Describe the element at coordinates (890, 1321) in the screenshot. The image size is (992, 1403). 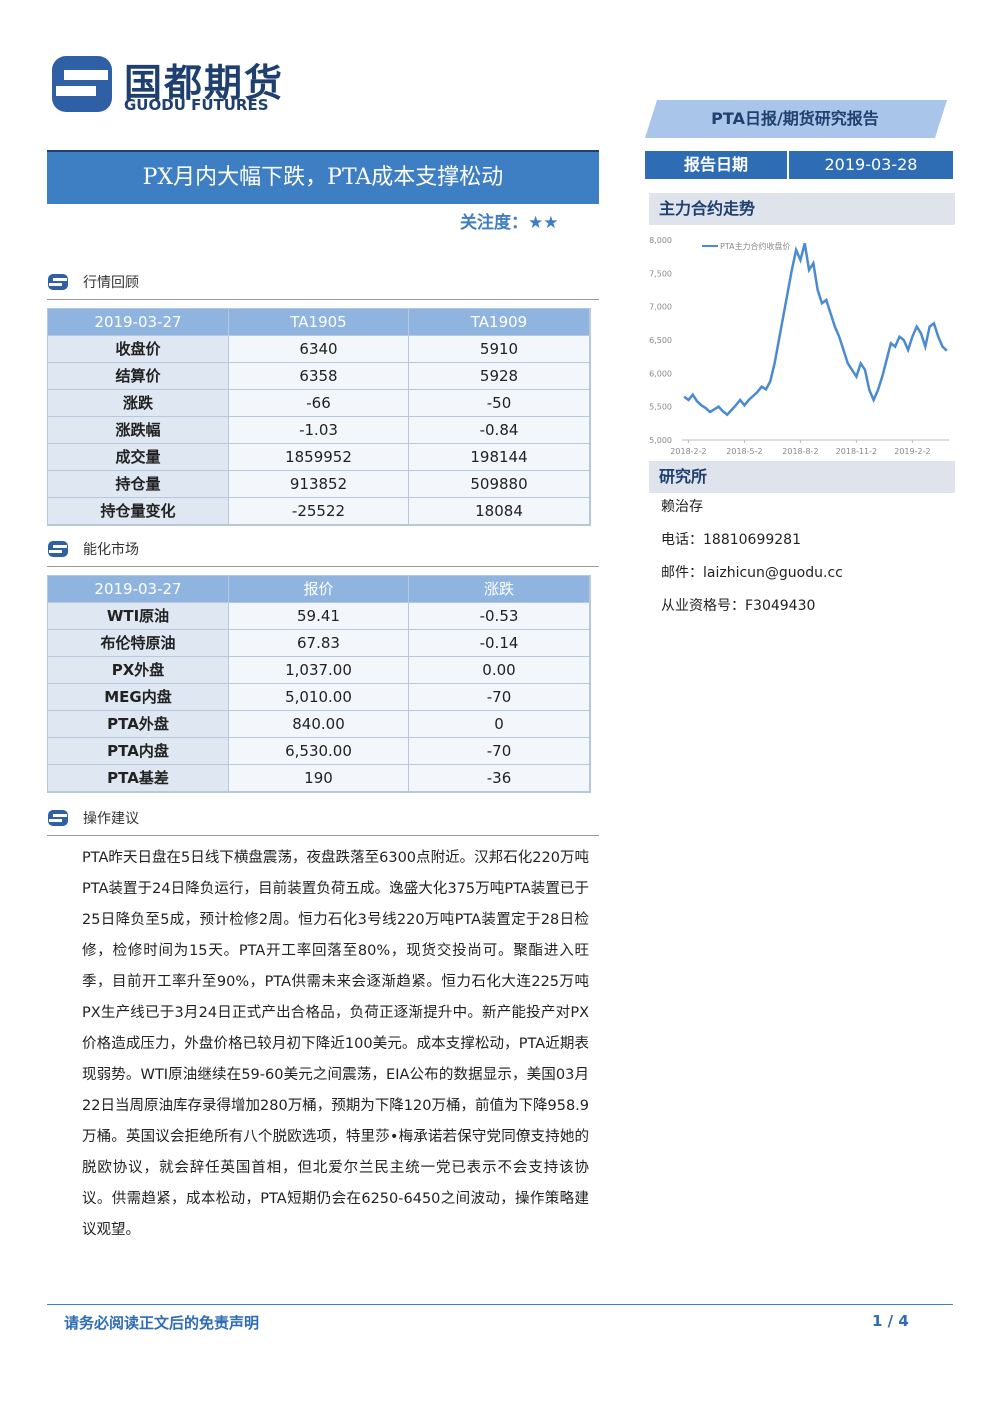
I see `page-number: 1 / 4` at that location.